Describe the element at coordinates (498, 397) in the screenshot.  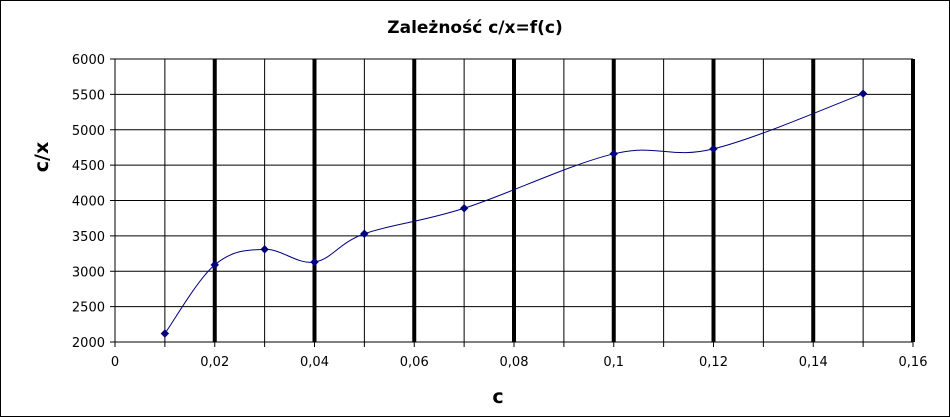
I see `x-axis-label: c` at that location.